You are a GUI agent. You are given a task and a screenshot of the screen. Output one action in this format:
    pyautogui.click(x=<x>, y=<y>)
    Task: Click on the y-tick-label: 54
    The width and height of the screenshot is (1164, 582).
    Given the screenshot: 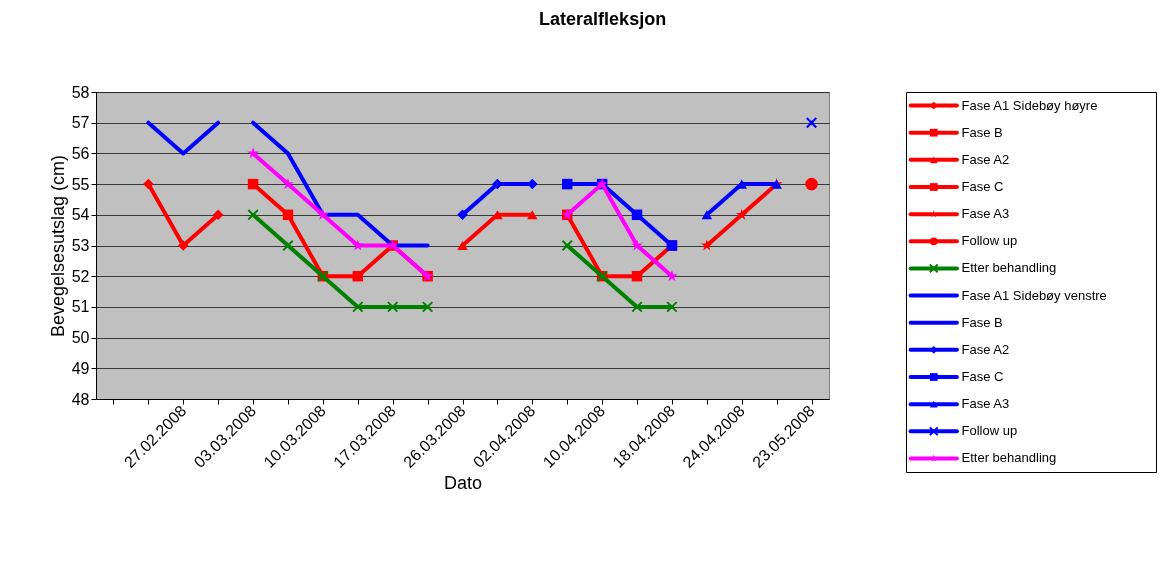 What is the action you would take?
    pyautogui.click(x=80, y=215)
    